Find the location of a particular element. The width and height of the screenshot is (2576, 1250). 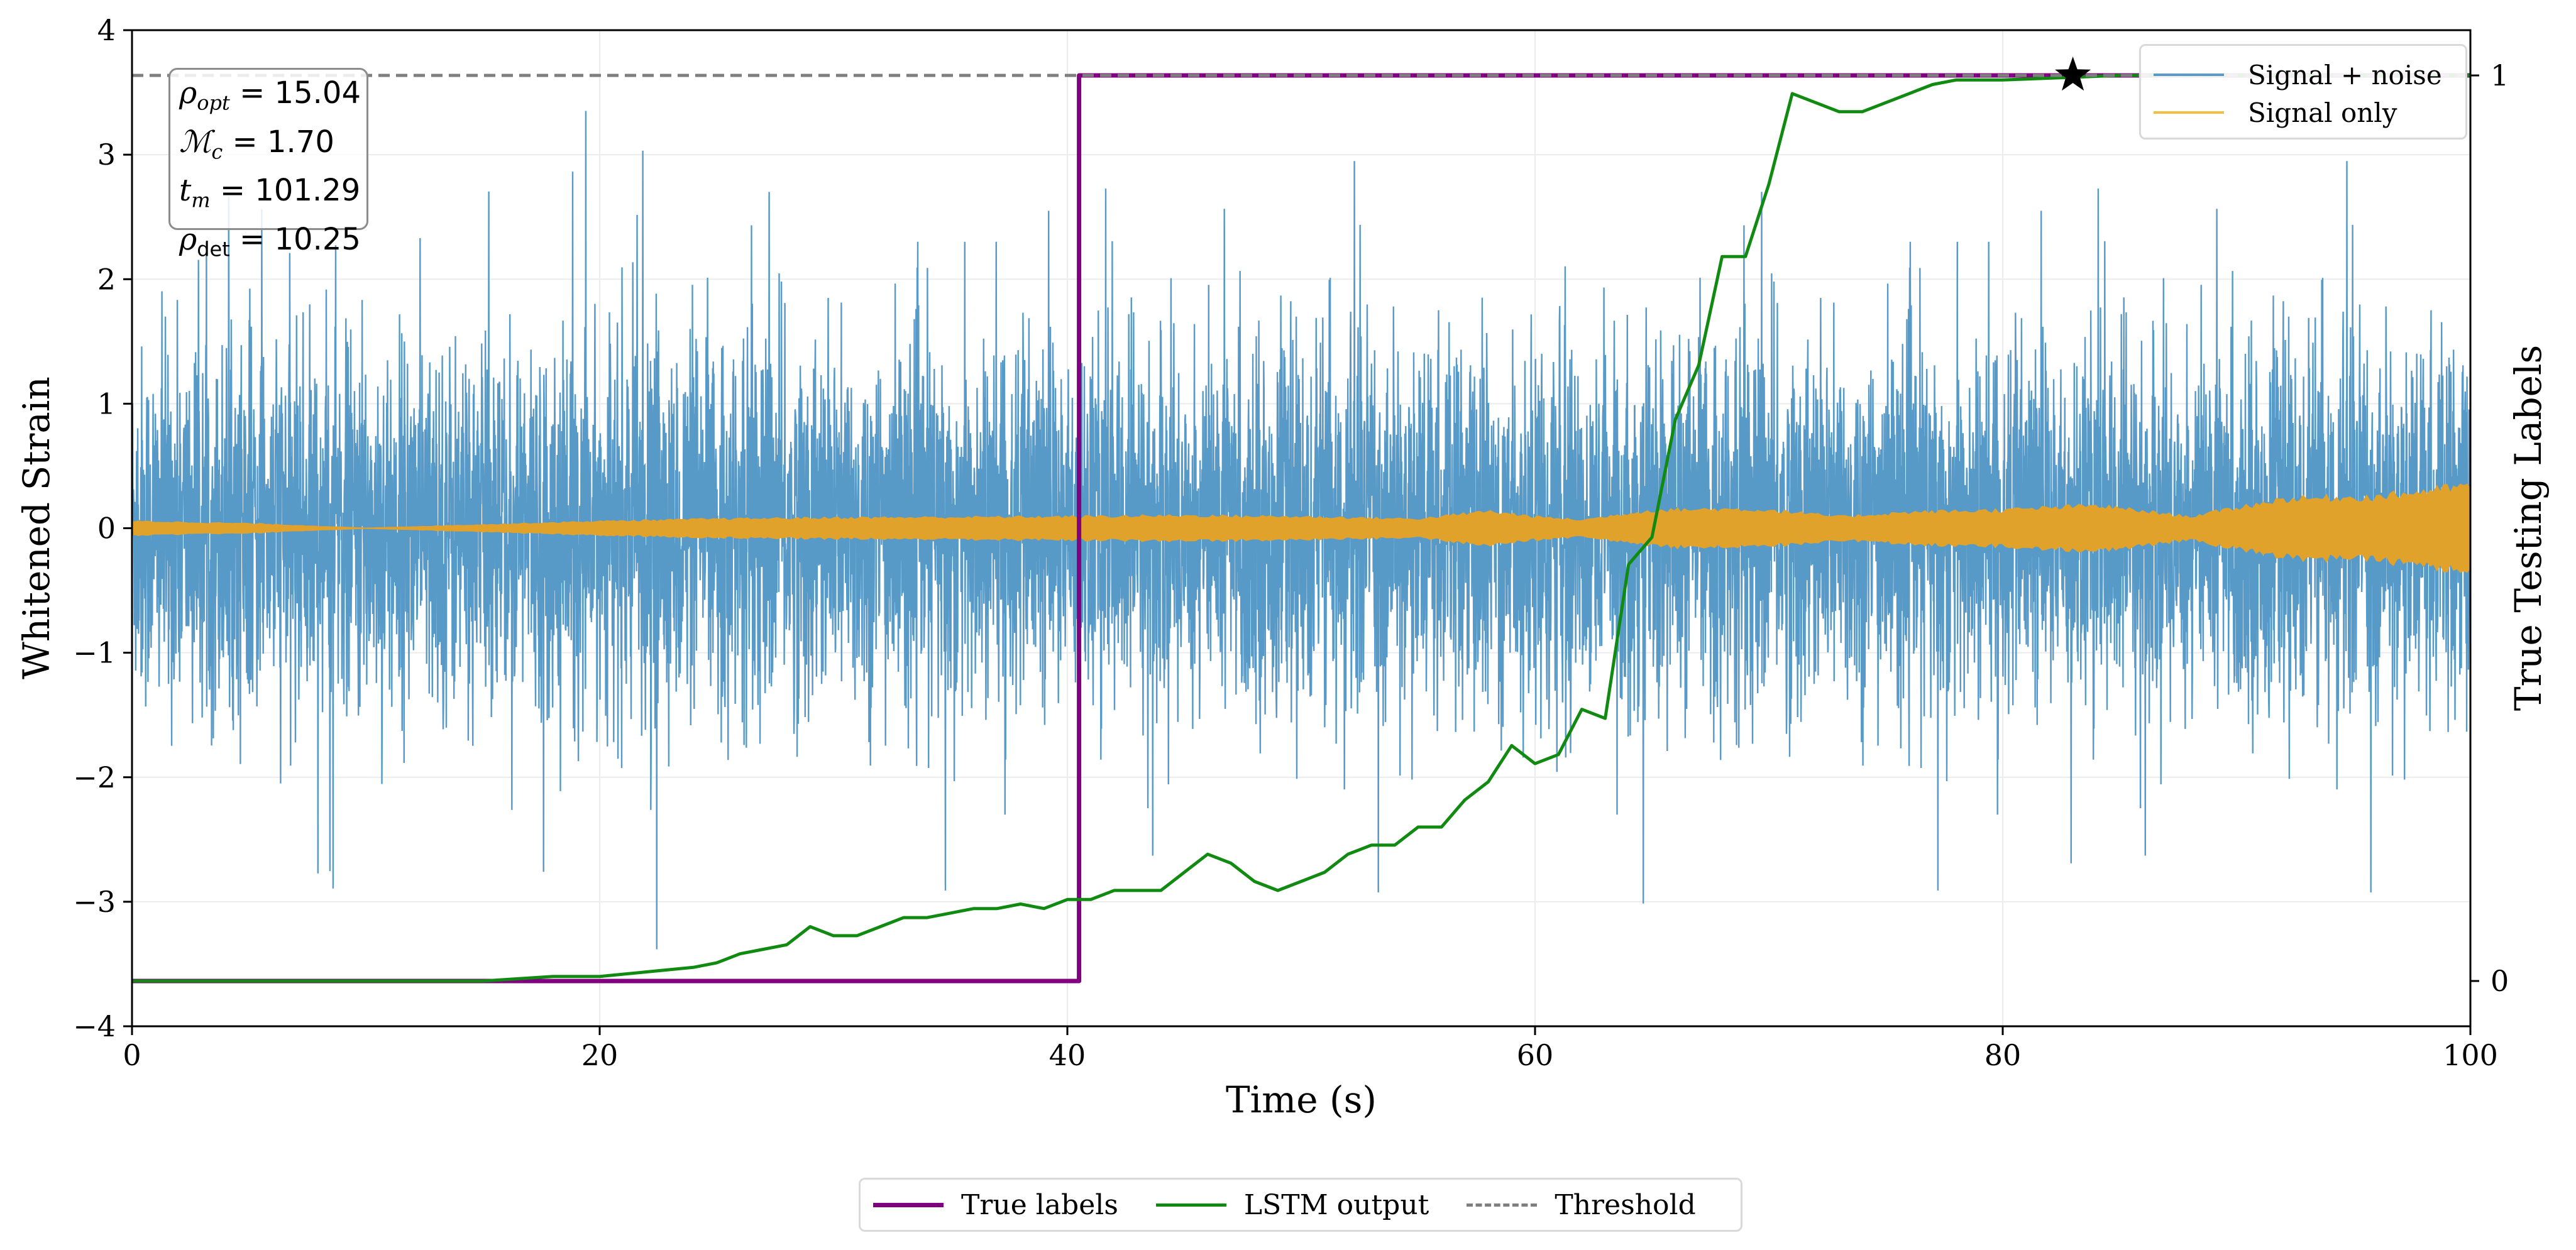

legend-bottom: True labels LSTM output Threshold is located at coordinates (1301, 1205).